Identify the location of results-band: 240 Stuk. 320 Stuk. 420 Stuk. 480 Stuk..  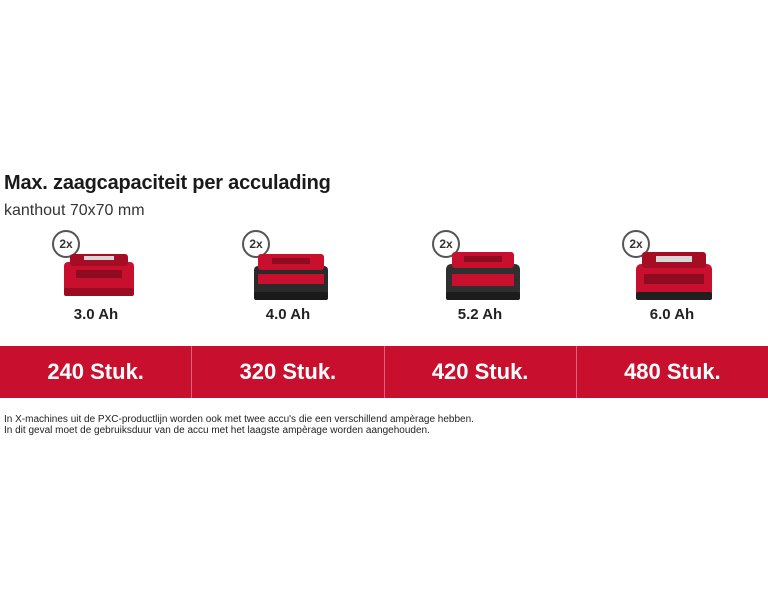
(384, 372).